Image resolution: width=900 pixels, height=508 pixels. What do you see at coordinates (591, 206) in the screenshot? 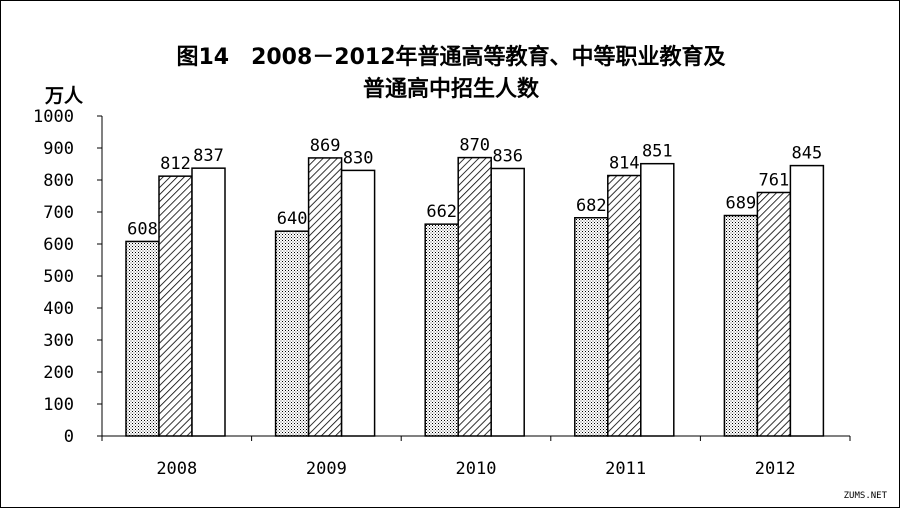
I see `data-label: 682` at bounding box center [591, 206].